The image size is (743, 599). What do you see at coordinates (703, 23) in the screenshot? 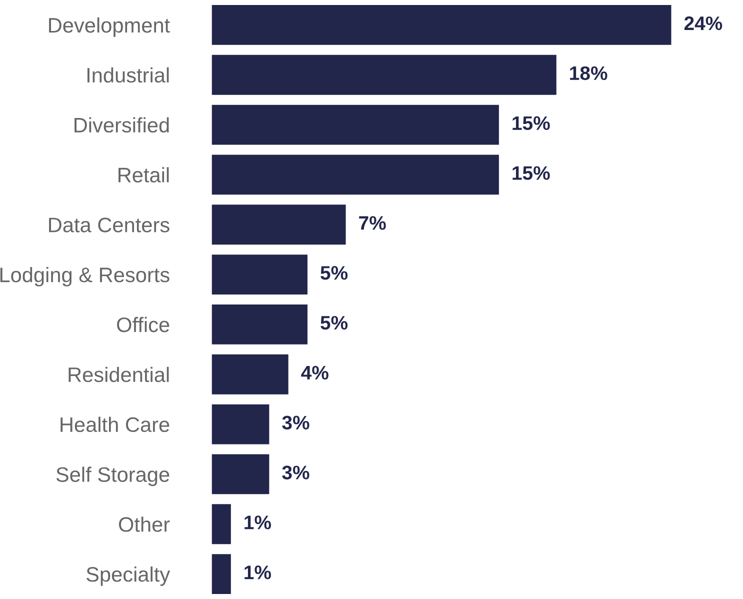
I see `data-label: 24%` at bounding box center [703, 23].